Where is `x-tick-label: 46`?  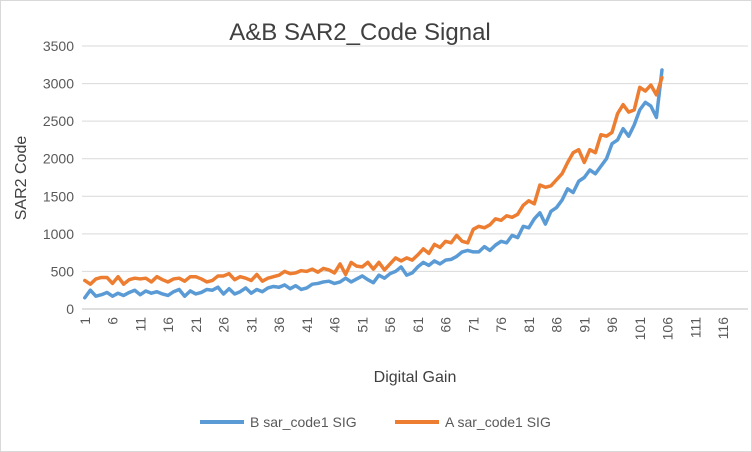 x-tick-label: 46 is located at coordinates (335, 325).